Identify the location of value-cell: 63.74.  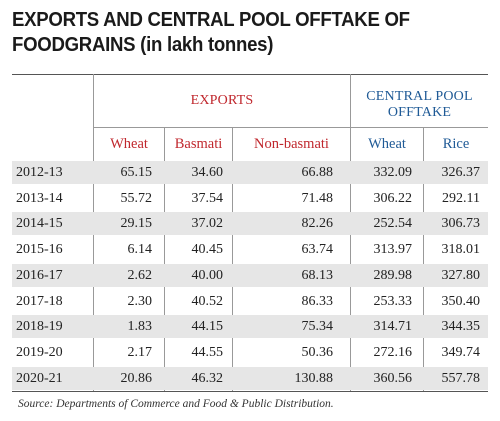
(317, 250).